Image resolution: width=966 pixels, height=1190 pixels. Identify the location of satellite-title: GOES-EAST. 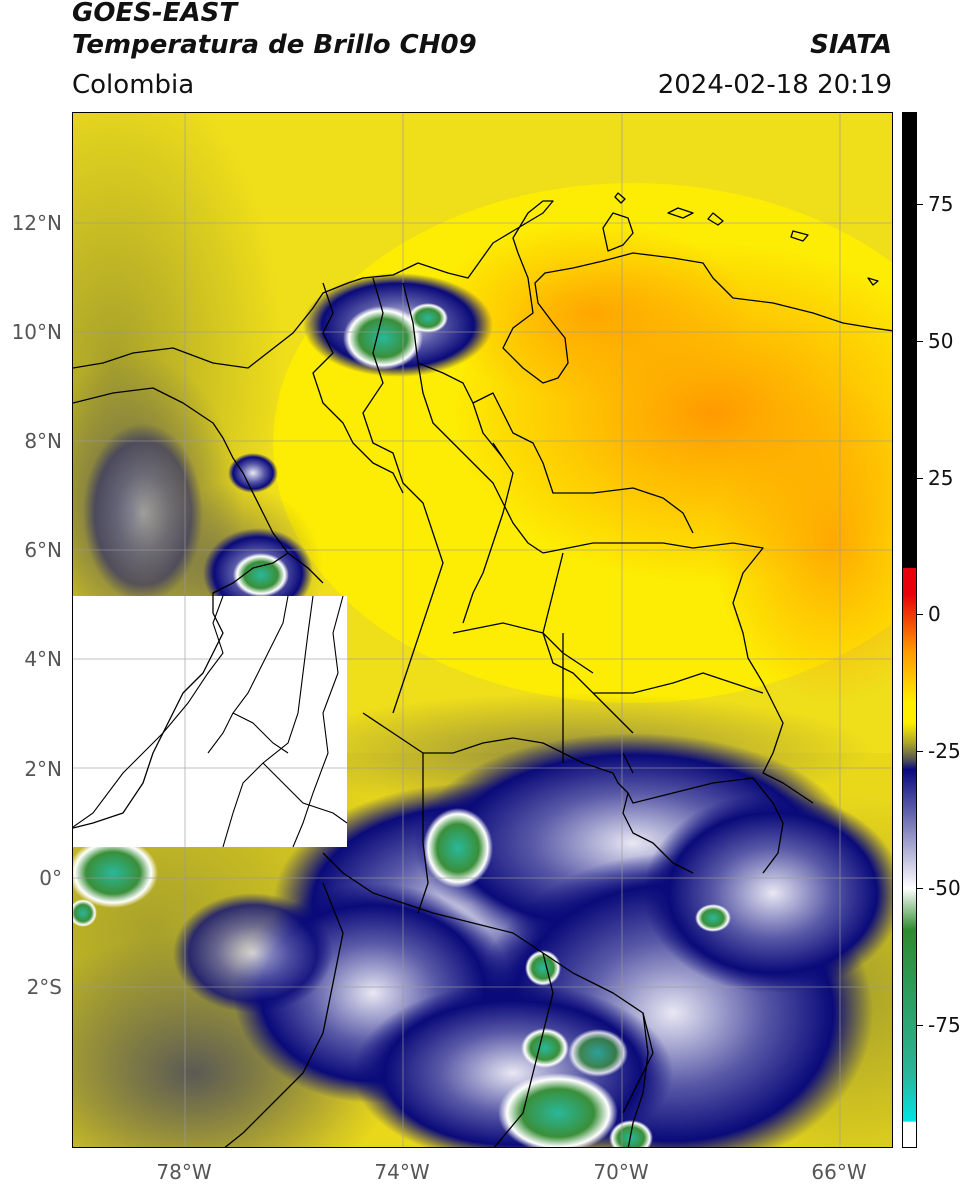
(155, 14).